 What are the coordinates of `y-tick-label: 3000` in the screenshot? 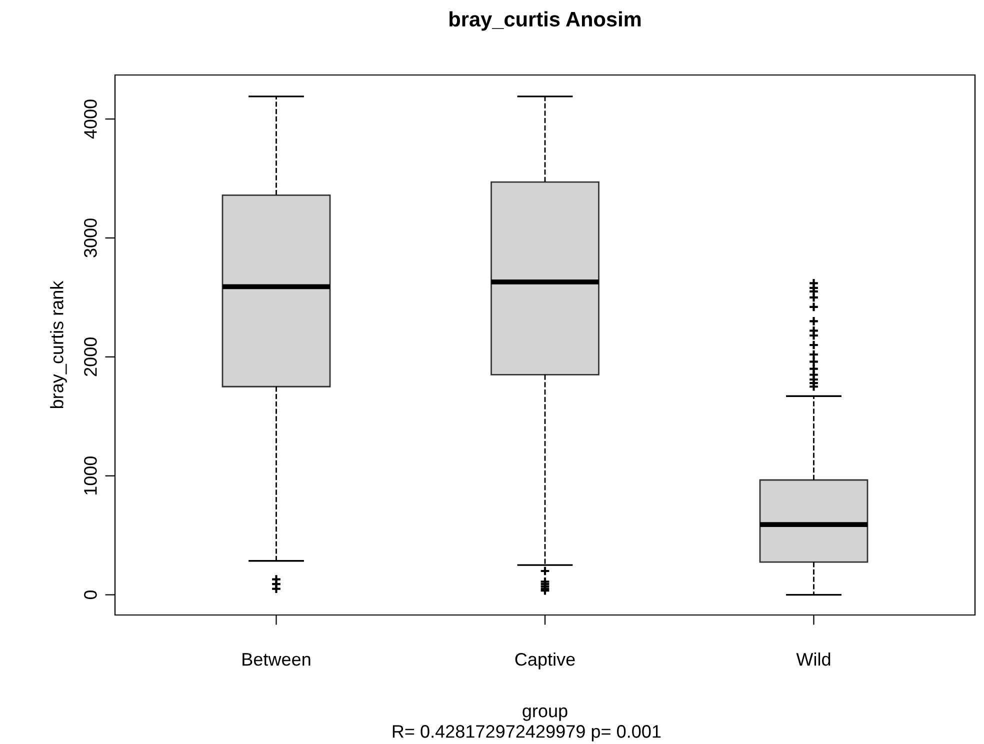 It's located at (90, 238).